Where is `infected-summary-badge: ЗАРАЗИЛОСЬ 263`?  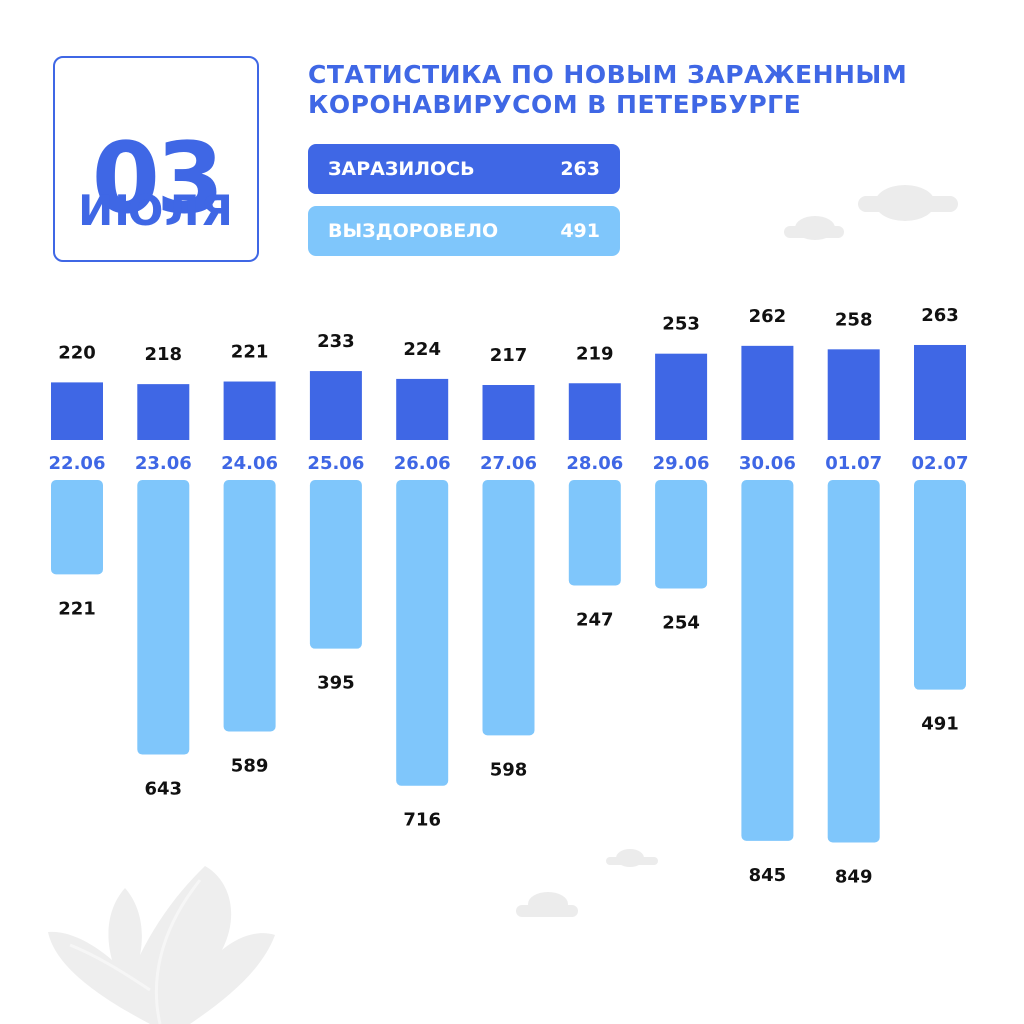 infected-summary-badge: ЗАРАЗИЛОСЬ 263 is located at coordinates (464, 169).